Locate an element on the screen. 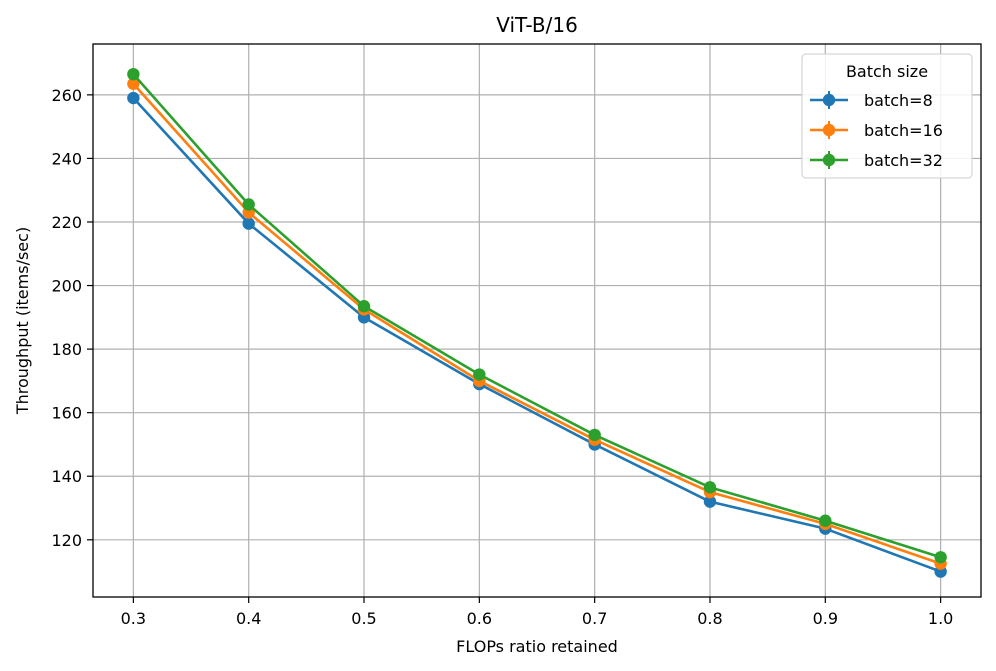 The image size is (996, 671). y-tick-label: 240 is located at coordinates (66, 158).